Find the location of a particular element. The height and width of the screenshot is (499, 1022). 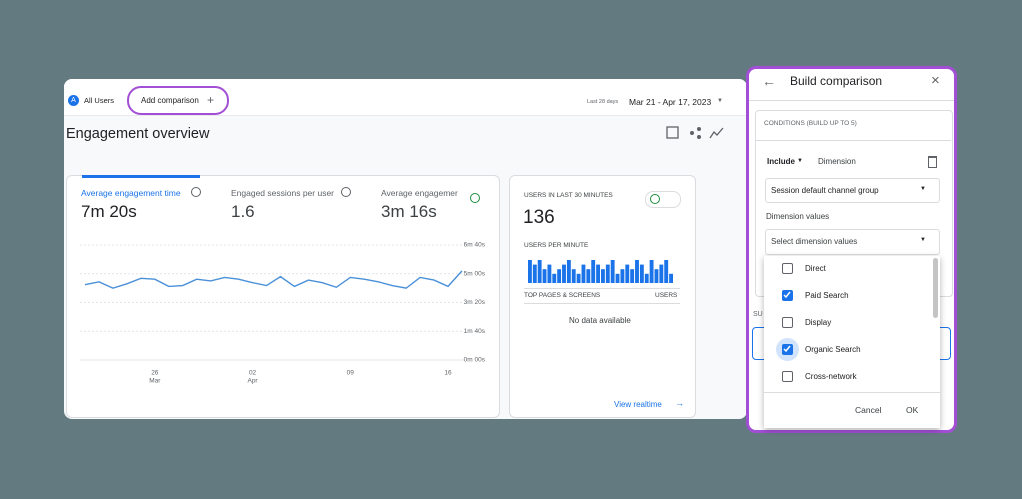

page-title: Engagement overview is located at coordinates (138, 134).